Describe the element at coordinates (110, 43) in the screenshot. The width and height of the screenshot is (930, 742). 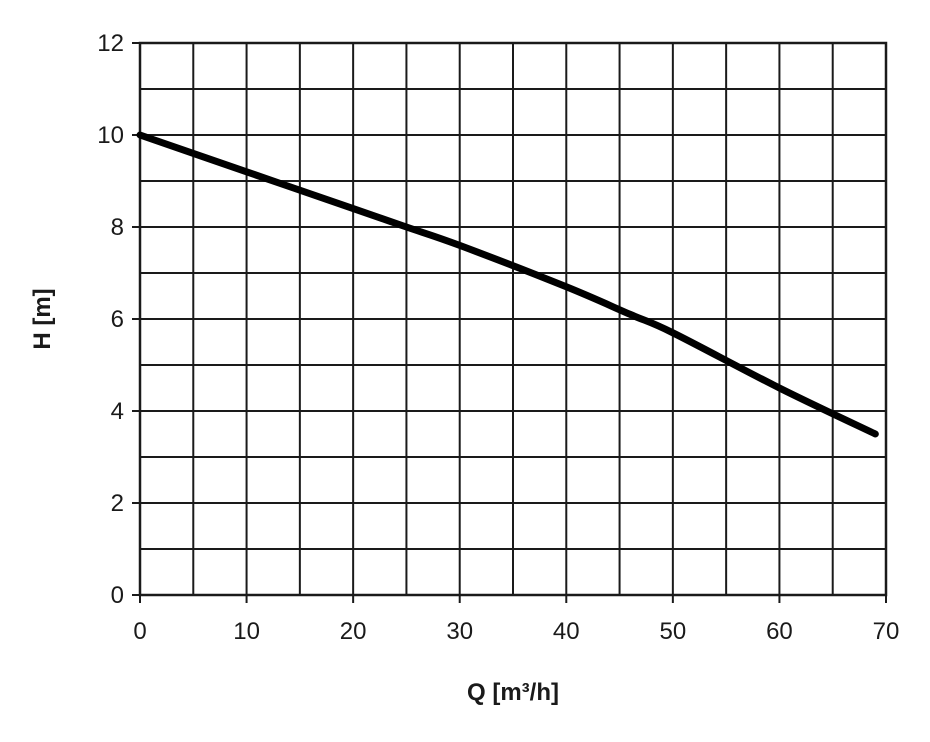
I see `y-tick-label: 12` at that location.